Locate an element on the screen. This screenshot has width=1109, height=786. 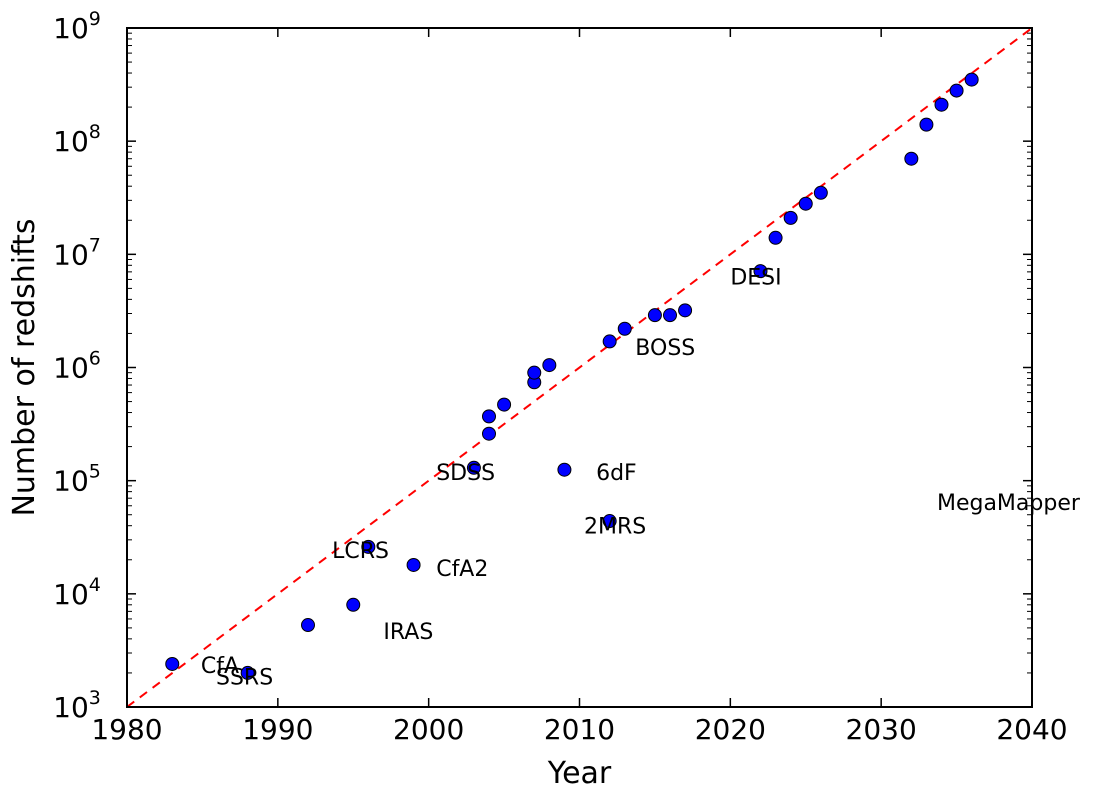
annotation-label: MegaMapper is located at coordinates (1009, 503).